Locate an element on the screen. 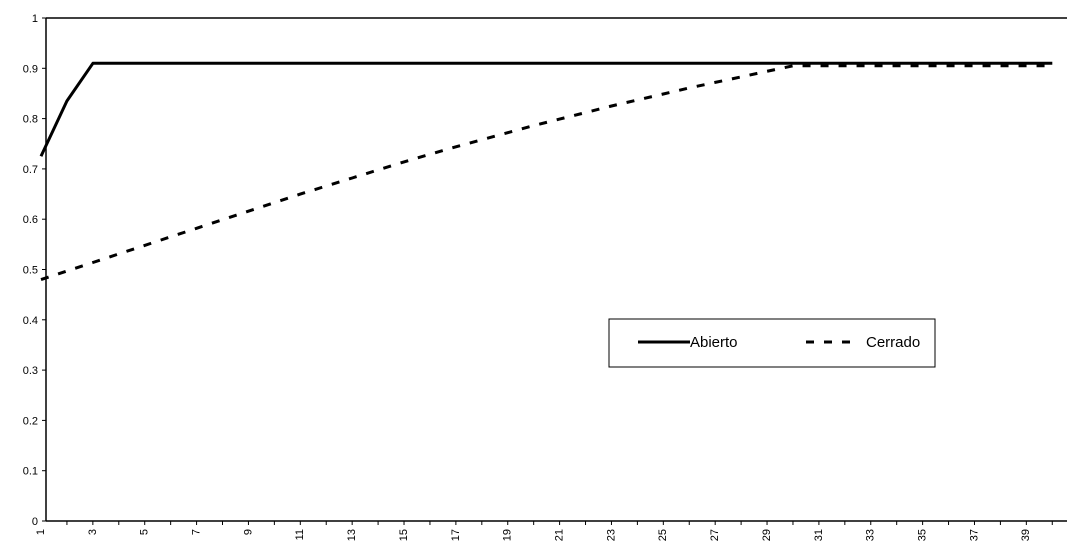  x-tick-label: 33 is located at coordinates (871, 535).